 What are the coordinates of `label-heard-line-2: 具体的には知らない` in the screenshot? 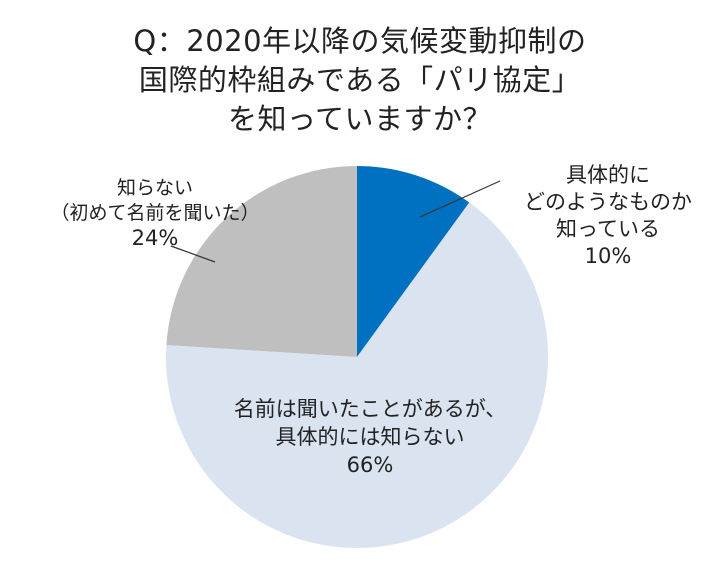 It's located at (370, 437).